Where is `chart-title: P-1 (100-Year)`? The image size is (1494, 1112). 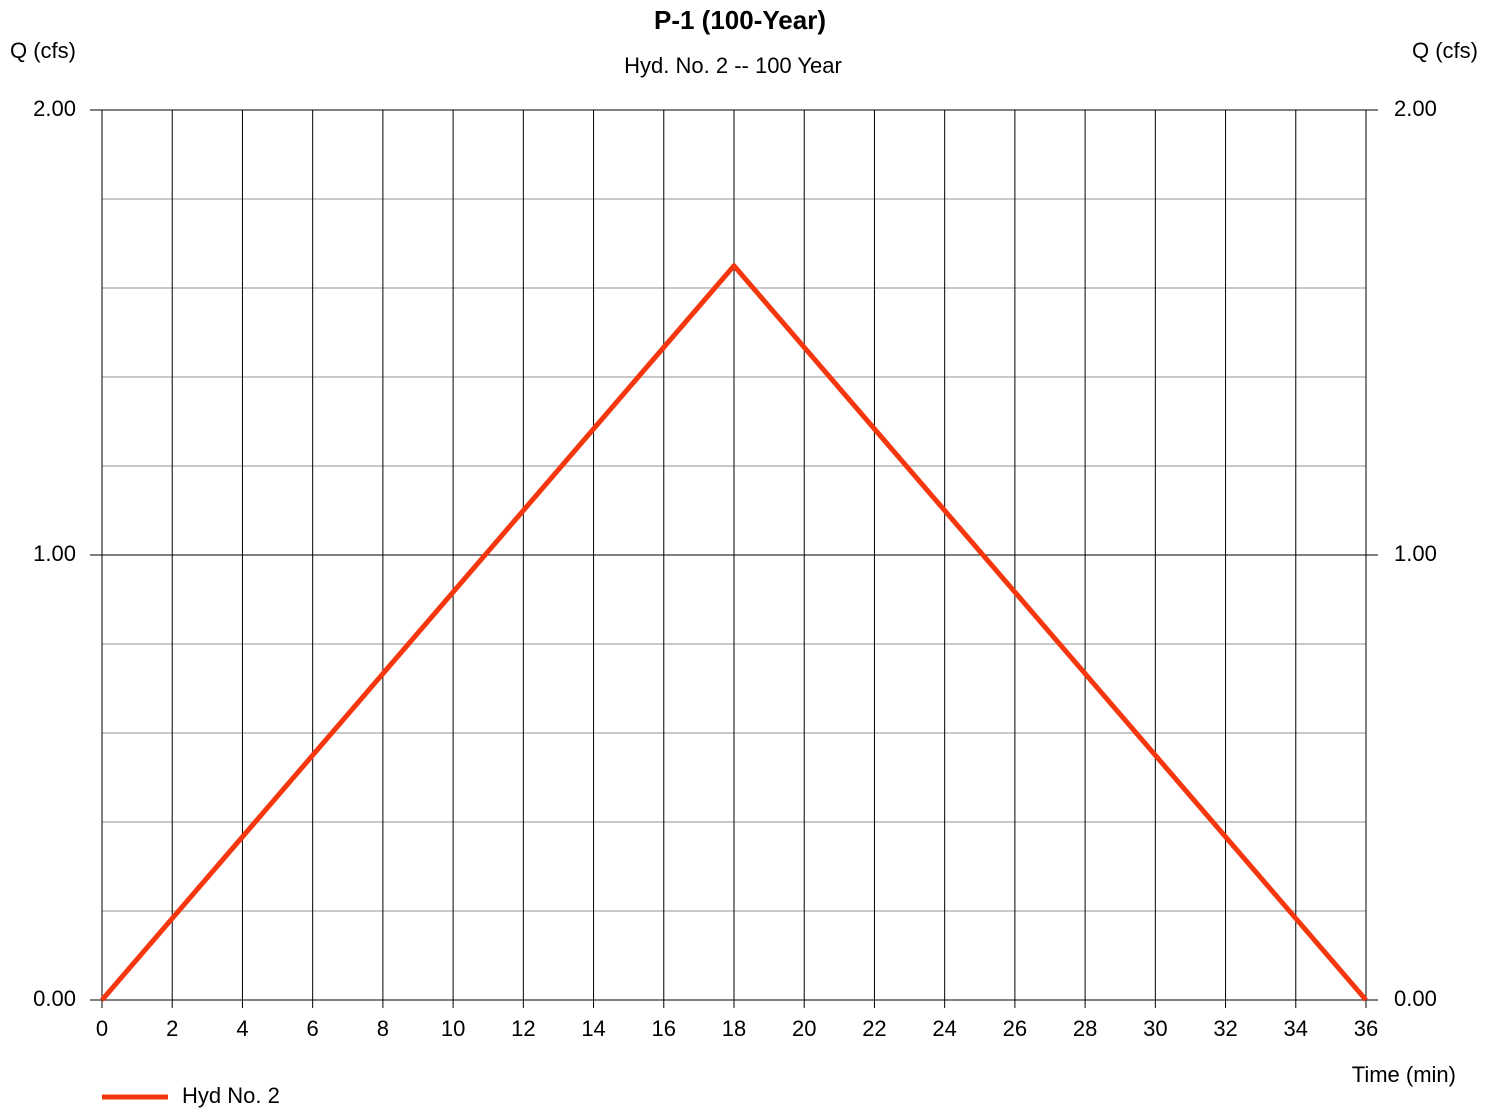
chart-title: P-1 (100-Year) is located at coordinates (740, 20).